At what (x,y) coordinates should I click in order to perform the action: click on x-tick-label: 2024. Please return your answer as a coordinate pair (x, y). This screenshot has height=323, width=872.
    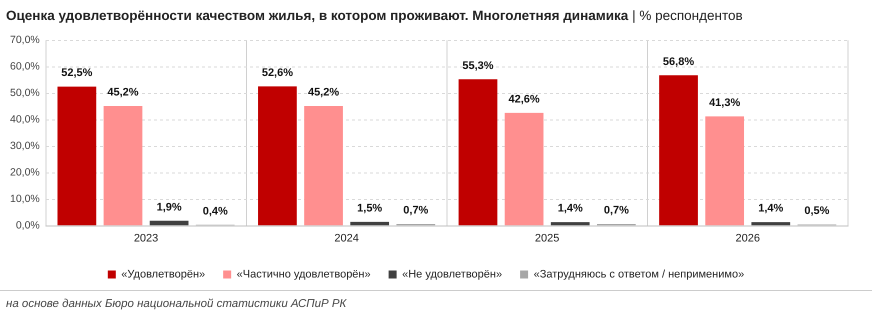
    Looking at the image, I should click on (346, 238).